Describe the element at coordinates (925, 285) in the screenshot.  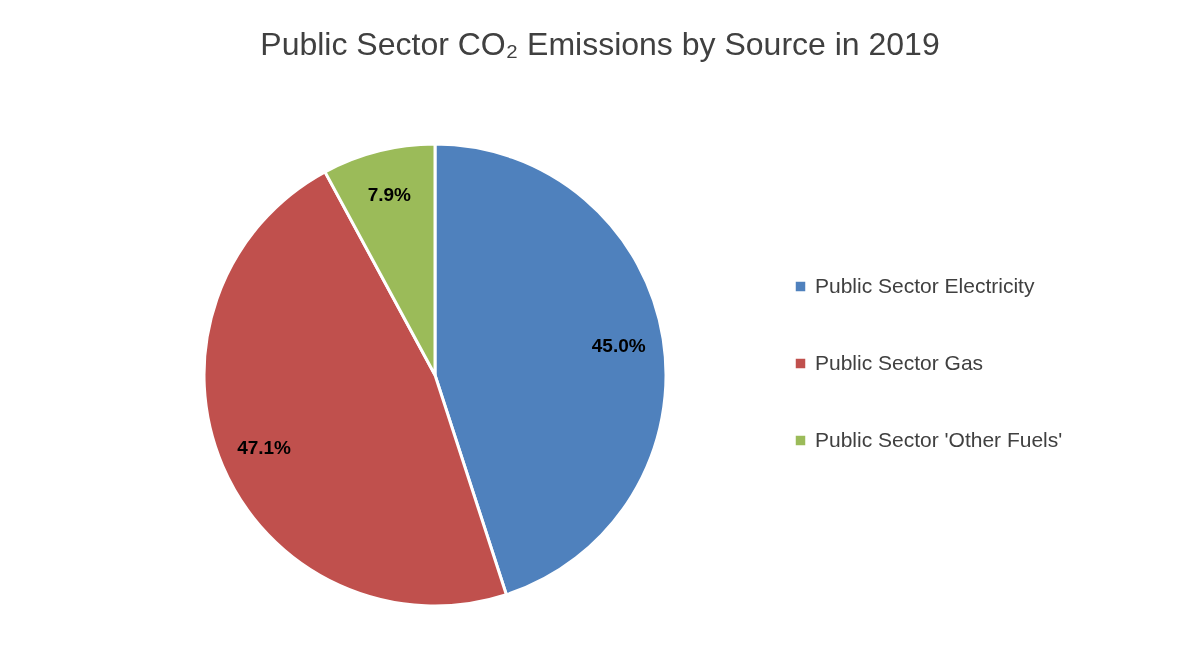
I see `legend-label: Public Sector Electricity` at that location.